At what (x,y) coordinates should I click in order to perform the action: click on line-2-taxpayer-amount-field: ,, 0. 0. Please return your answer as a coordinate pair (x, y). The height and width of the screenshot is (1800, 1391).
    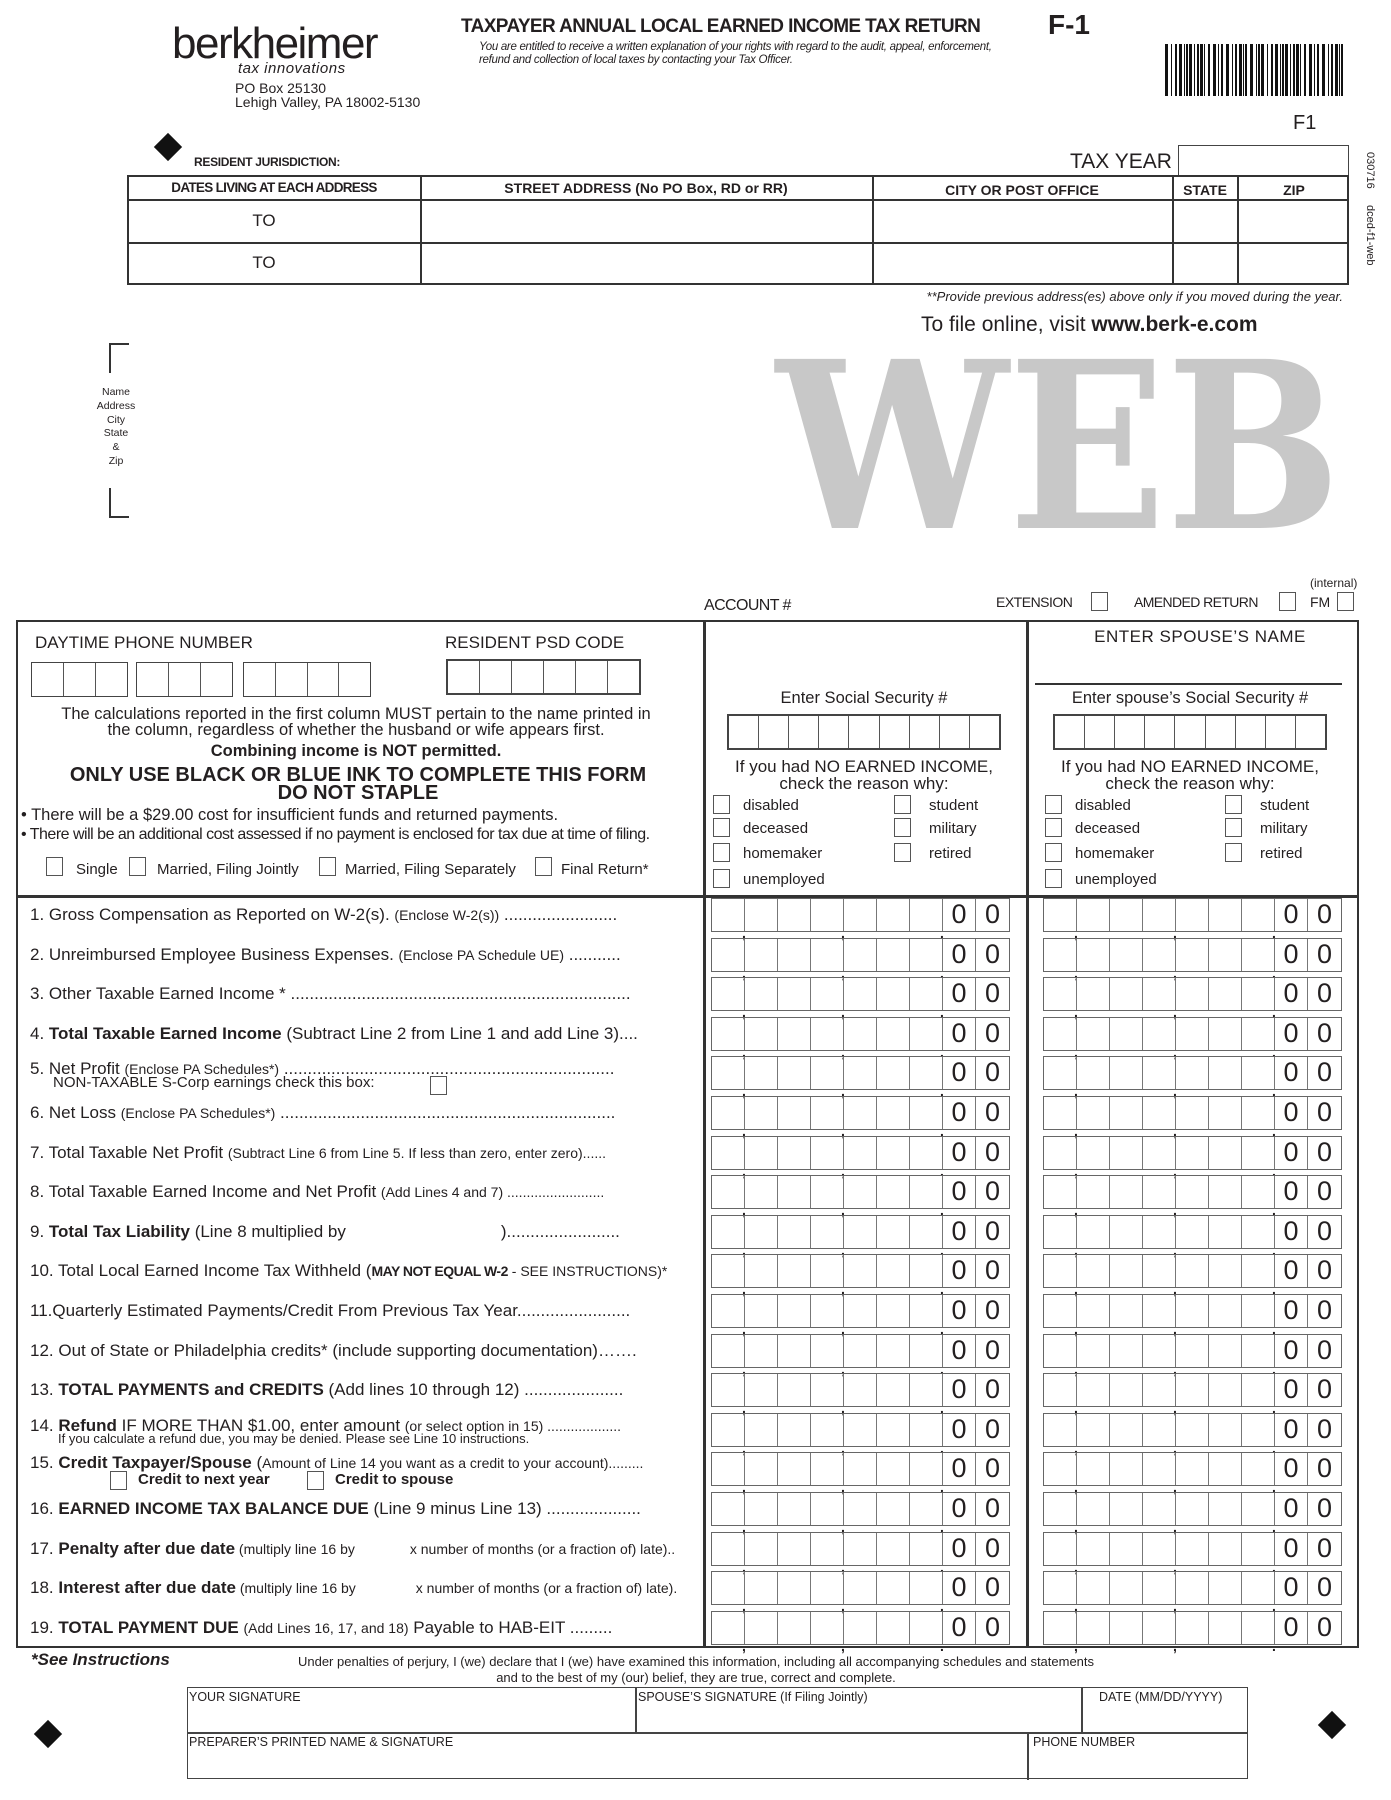
    Looking at the image, I should click on (860, 958).